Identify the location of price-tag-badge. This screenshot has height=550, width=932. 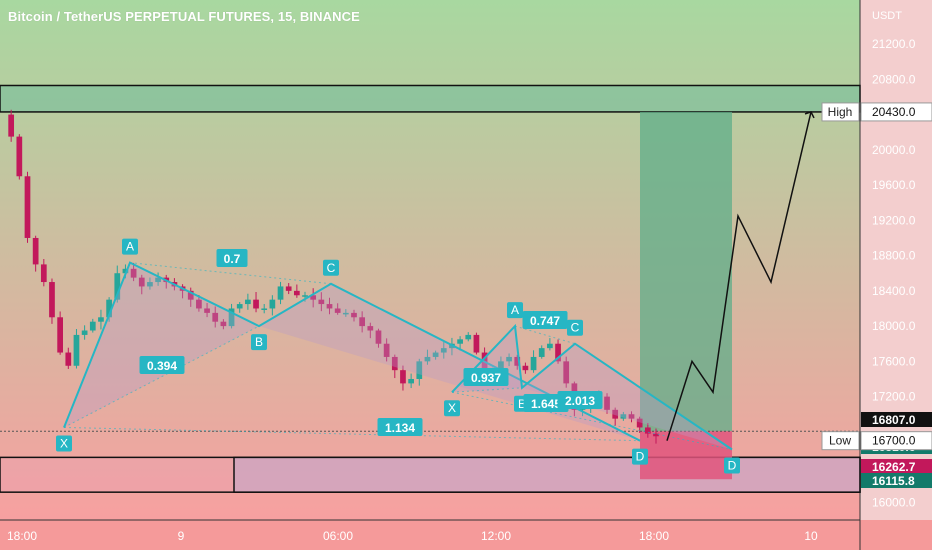
(896, 466).